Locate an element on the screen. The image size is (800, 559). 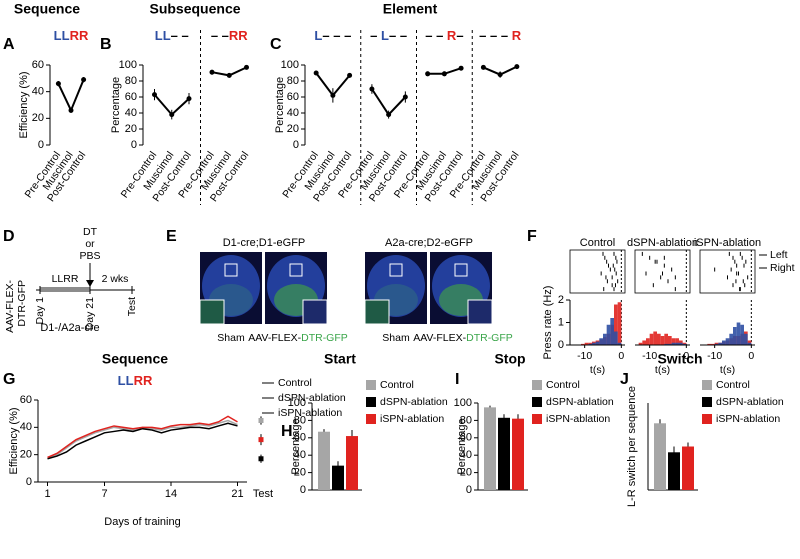
group-label: LL– – is located at coordinates (172, 35).